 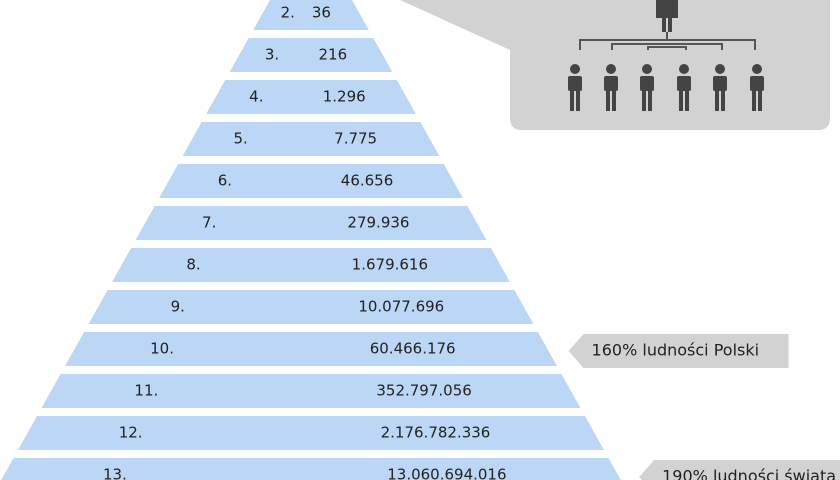 What do you see at coordinates (355, 139) in the screenshot?
I see `count-label: 7.775` at bounding box center [355, 139].